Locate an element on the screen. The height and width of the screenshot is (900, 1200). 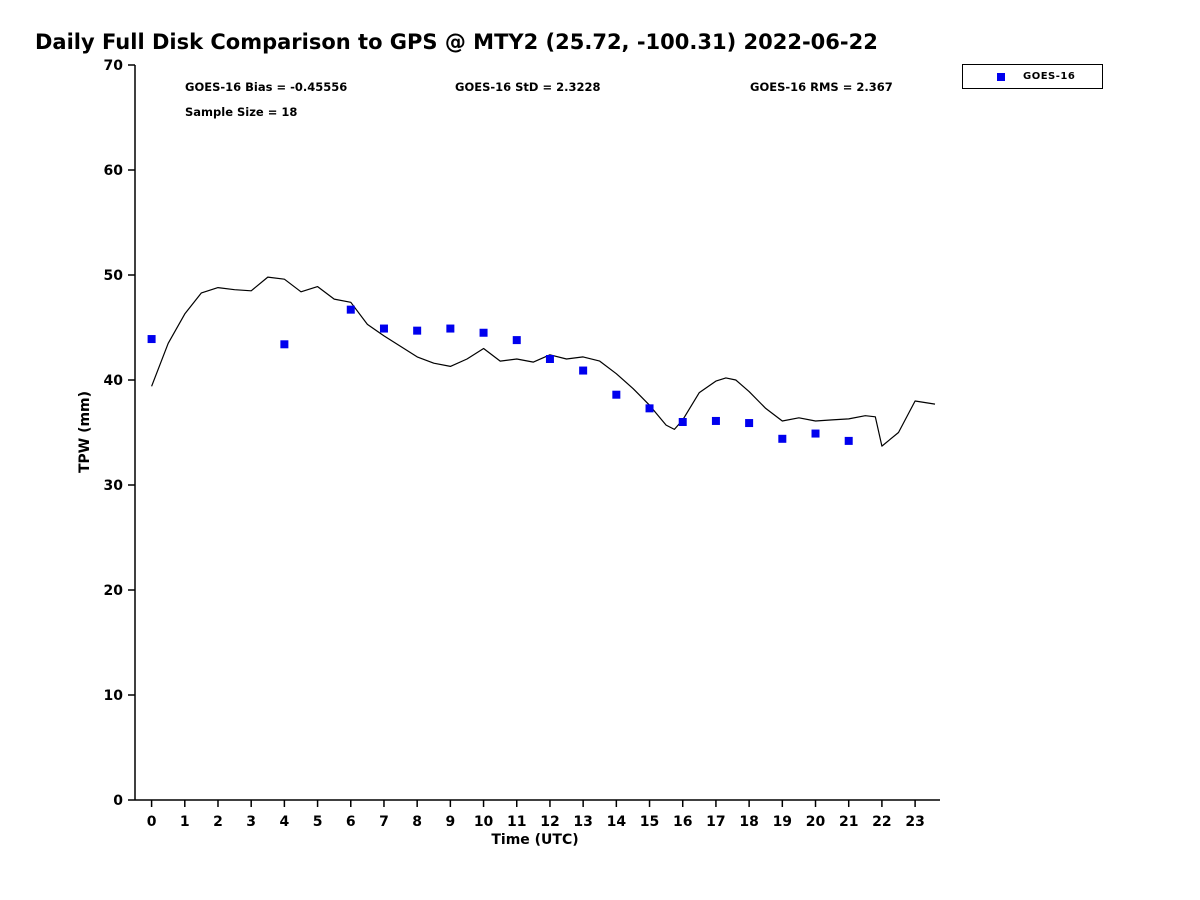
legend-label-goes16: GOES-16 is located at coordinates (1049, 76).